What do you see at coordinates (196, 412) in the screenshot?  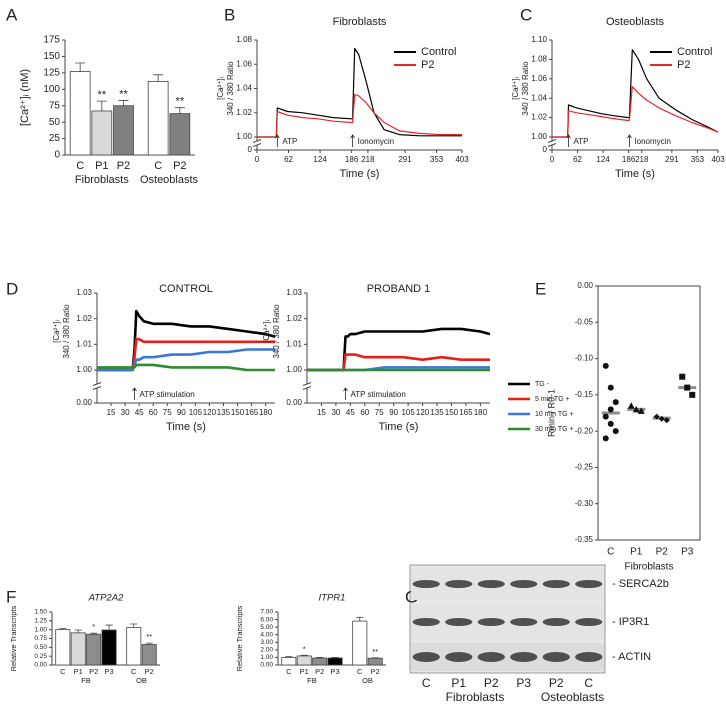 I see `x-tick-label: 105` at bounding box center [196, 412].